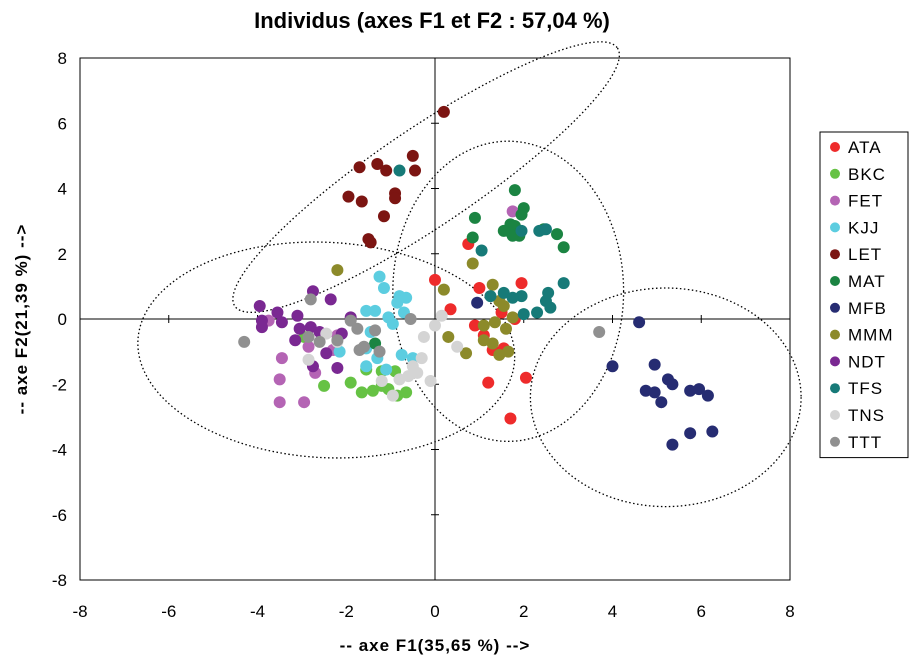  I want to click on x-tick-label: -8, so click(79, 611).